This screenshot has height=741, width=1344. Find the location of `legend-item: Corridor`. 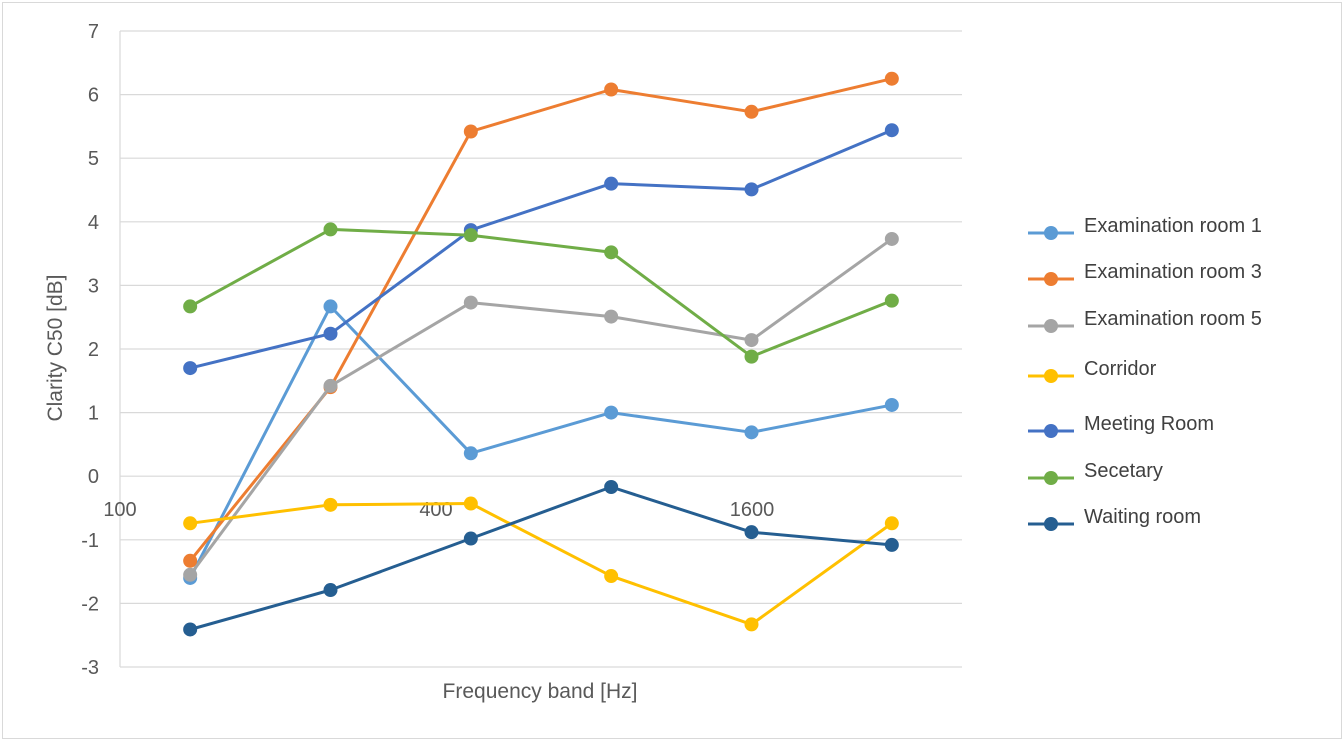

legend-item: Corridor is located at coordinates (1092, 370).